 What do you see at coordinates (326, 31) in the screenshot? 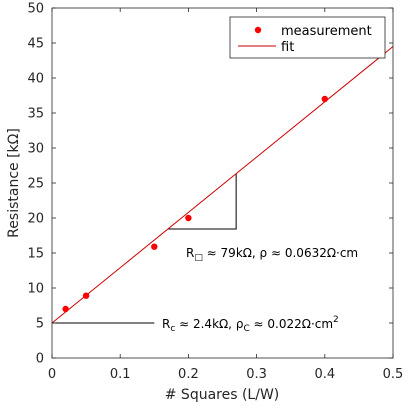
I see `legend-label-measurement: measurement` at bounding box center [326, 31].